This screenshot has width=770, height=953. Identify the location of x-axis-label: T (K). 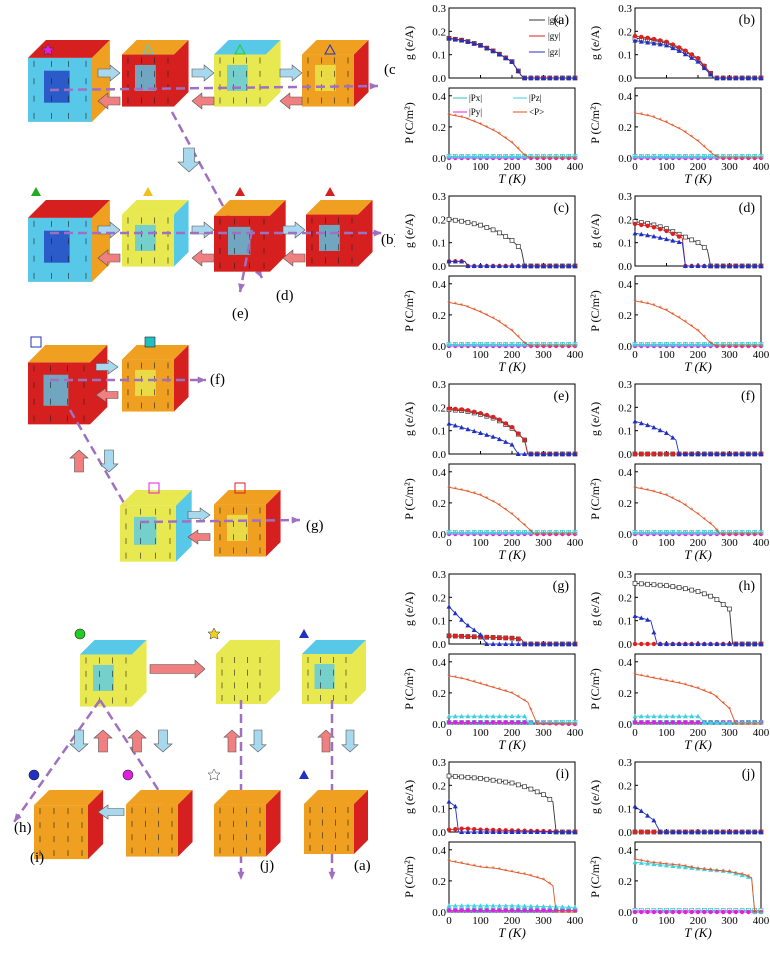
(698, 932).